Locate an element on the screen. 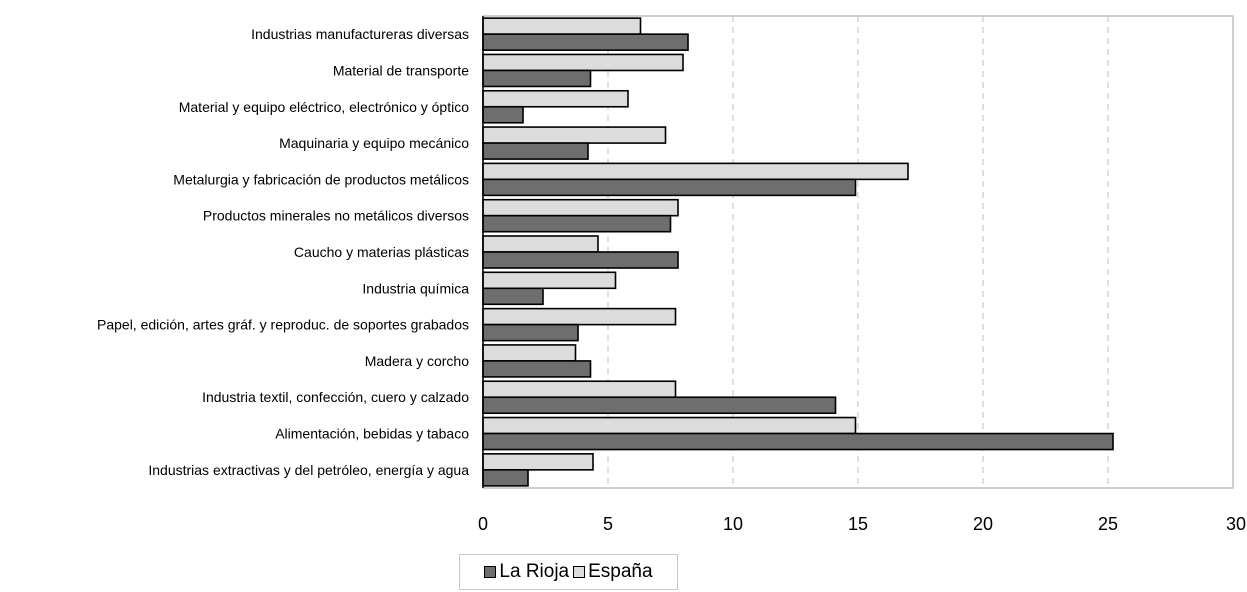 Image resolution: width=1247 pixels, height=592 pixels. category-label: Industria química is located at coordinates (415, 288).